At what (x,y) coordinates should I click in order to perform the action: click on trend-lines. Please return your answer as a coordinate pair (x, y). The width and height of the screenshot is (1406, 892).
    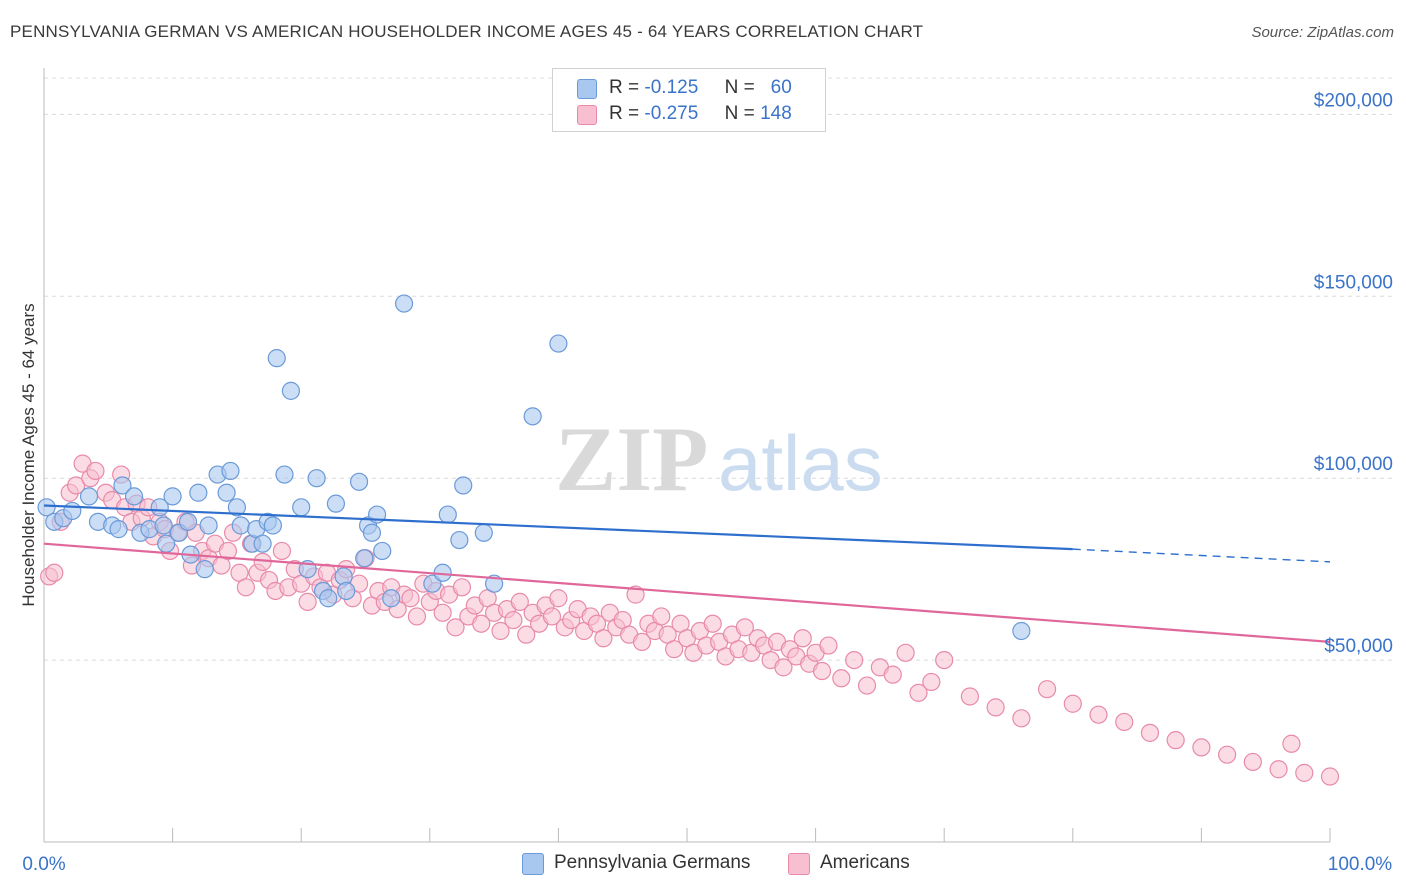
    Looking at the image, I should click on (687, 574).